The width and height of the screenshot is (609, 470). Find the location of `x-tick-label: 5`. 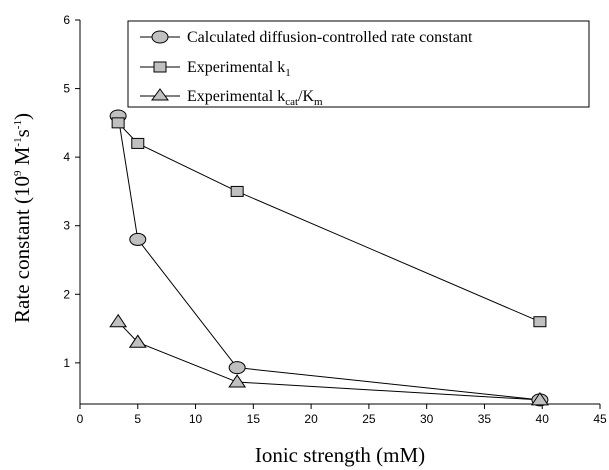

x-tick-label: 5 is located at coordinates (137, 419).